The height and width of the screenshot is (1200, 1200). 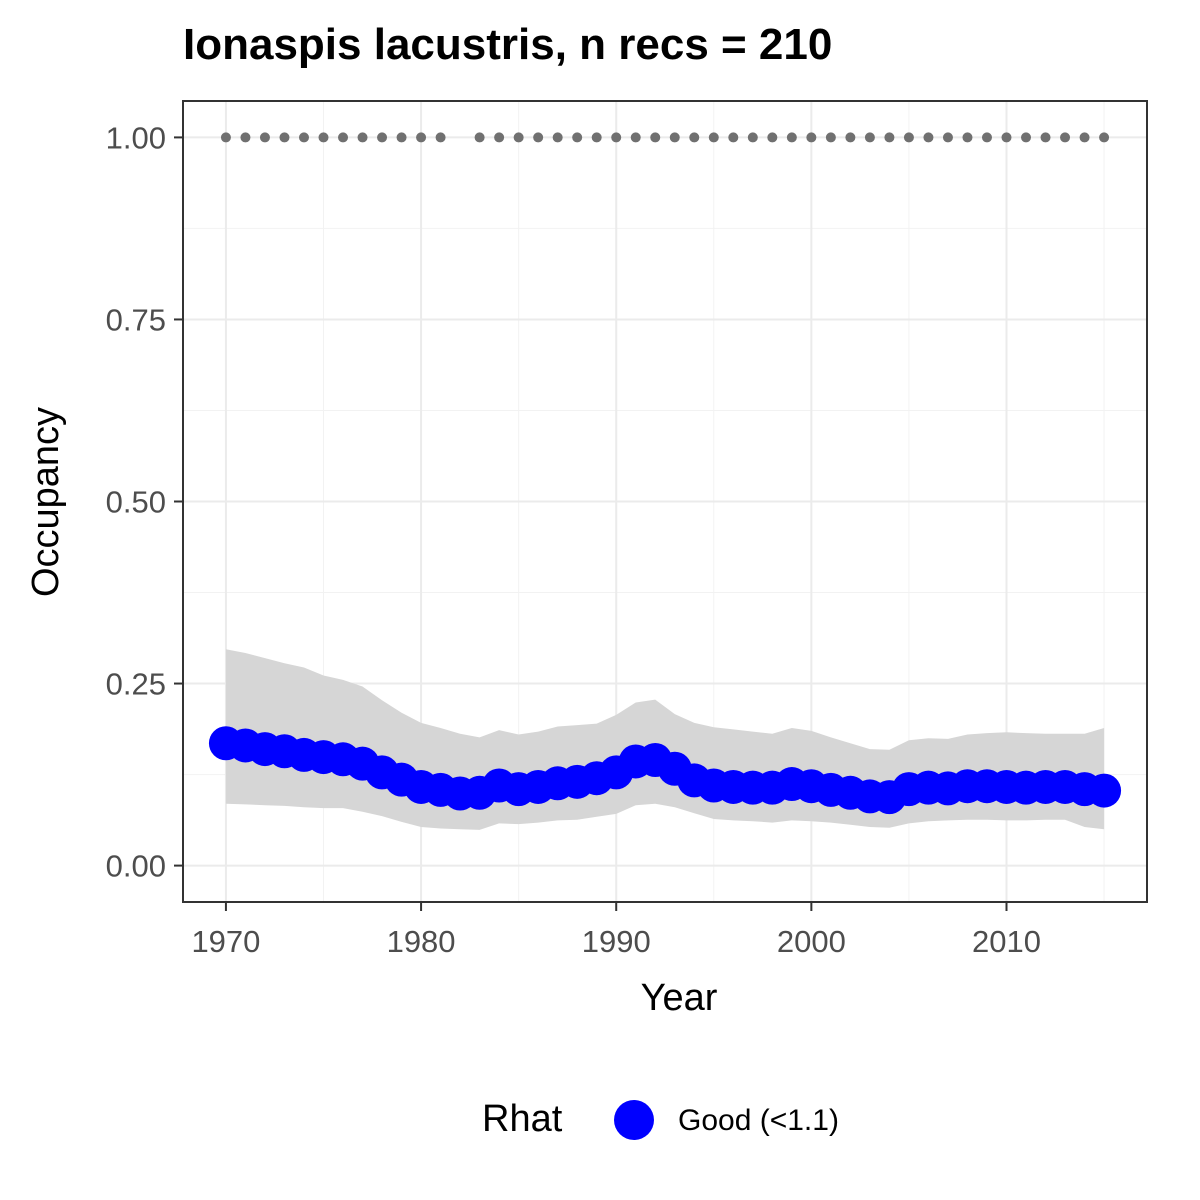 I want to click on legend-key-good, so click(x=634, y=1120).